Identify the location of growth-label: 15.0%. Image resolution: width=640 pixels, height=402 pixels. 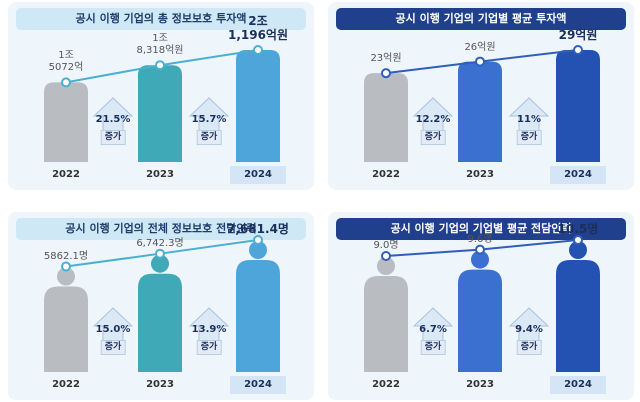
(113, 329).